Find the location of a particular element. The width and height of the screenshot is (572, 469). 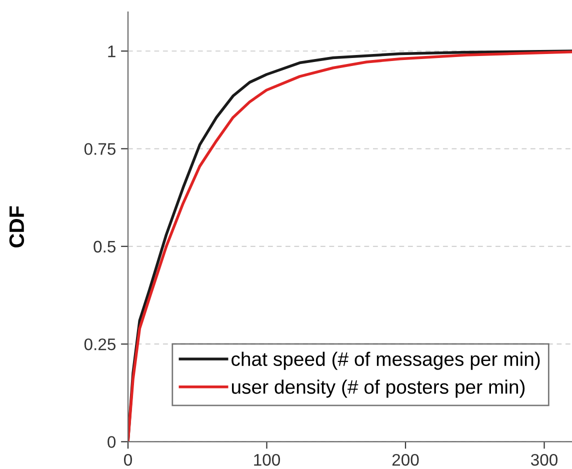

y-tick-label: 0.5 is located at coordinates (105, 246).